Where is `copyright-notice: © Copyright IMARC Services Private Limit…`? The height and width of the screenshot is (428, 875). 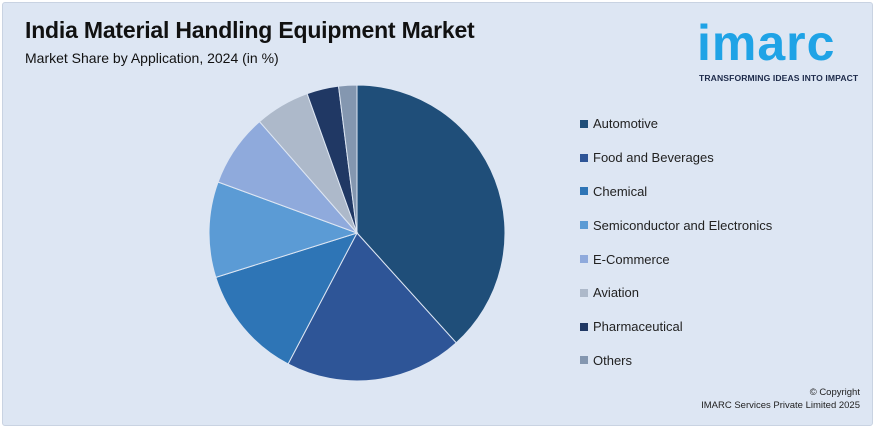
copyright-notice: © Copyright IMARC Services Private Limit… is located at coordinates (780, 399).